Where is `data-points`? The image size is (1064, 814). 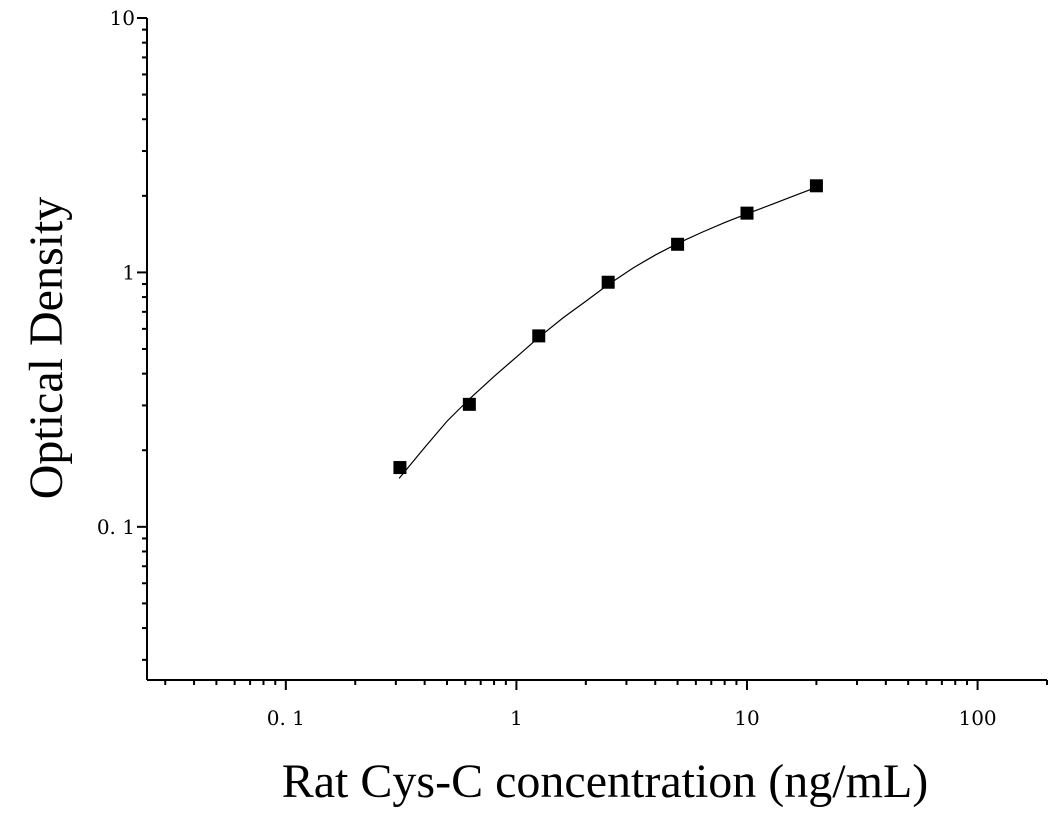 data-points is located at coordinates (608, 327).